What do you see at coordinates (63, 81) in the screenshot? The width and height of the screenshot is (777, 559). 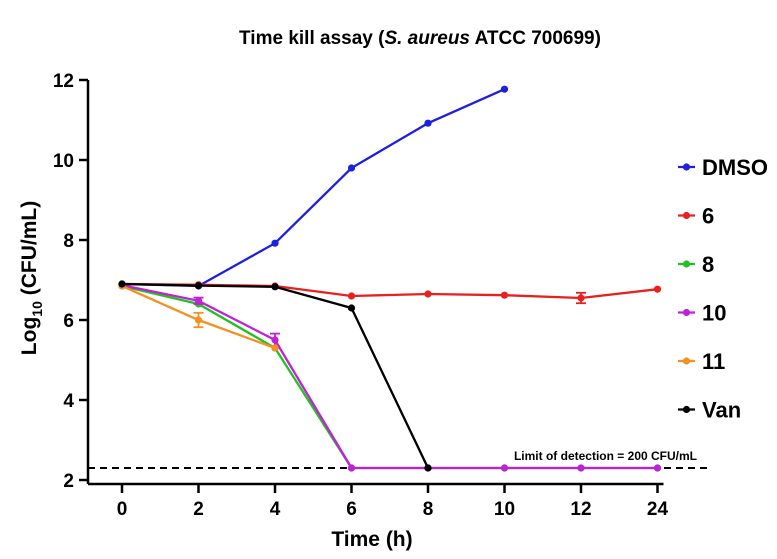 I see `y-tick-label: 12` at bounding box center [63, 81].